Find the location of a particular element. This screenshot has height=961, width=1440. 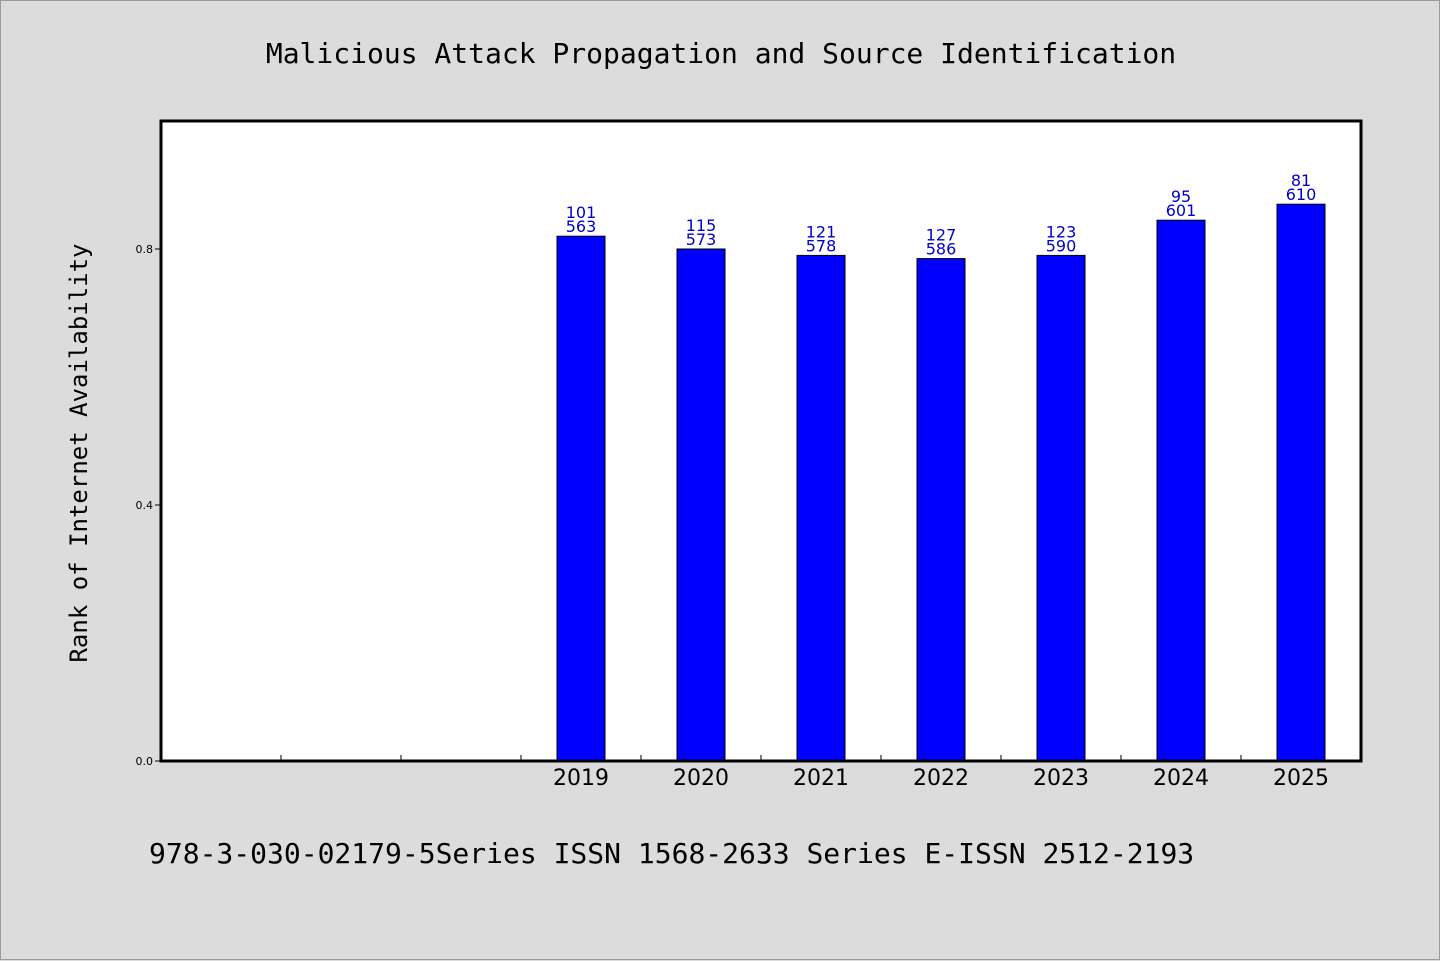

bar-2019 is located at coordinates (581, 498).